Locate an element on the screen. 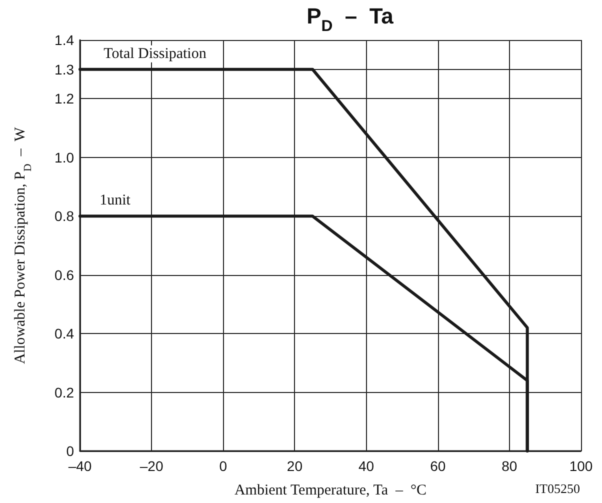  x-tick-label: 60 is located at coordinates (438, 466).